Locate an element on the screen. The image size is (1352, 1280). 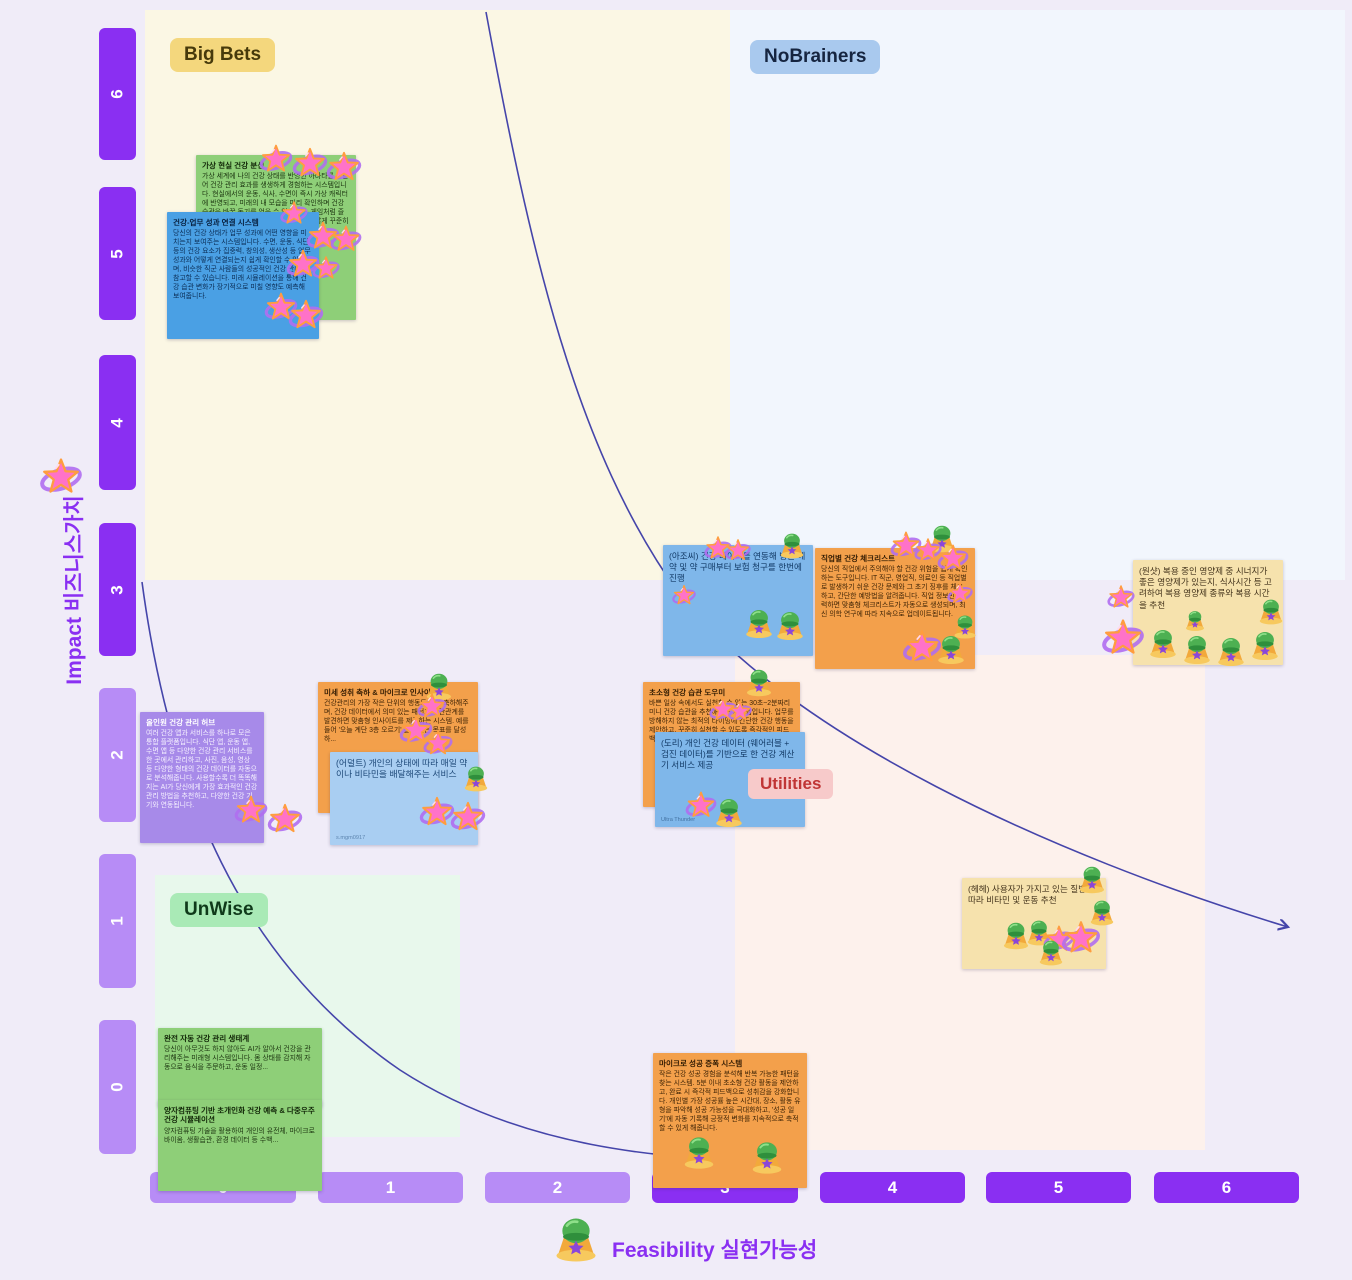
x-axis-title: Feasibility 실현가능성 is located at coordinates (715, 1250).